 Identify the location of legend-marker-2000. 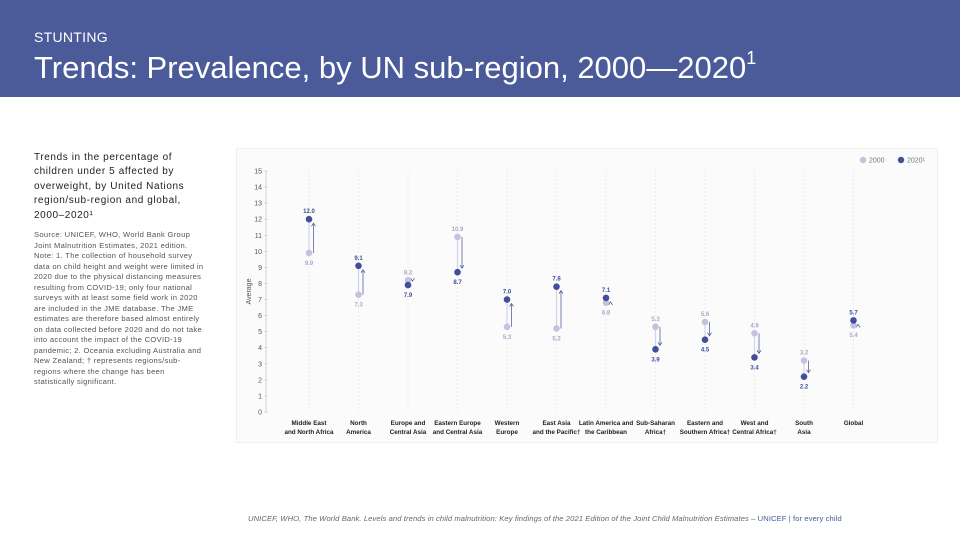
(863, 160).